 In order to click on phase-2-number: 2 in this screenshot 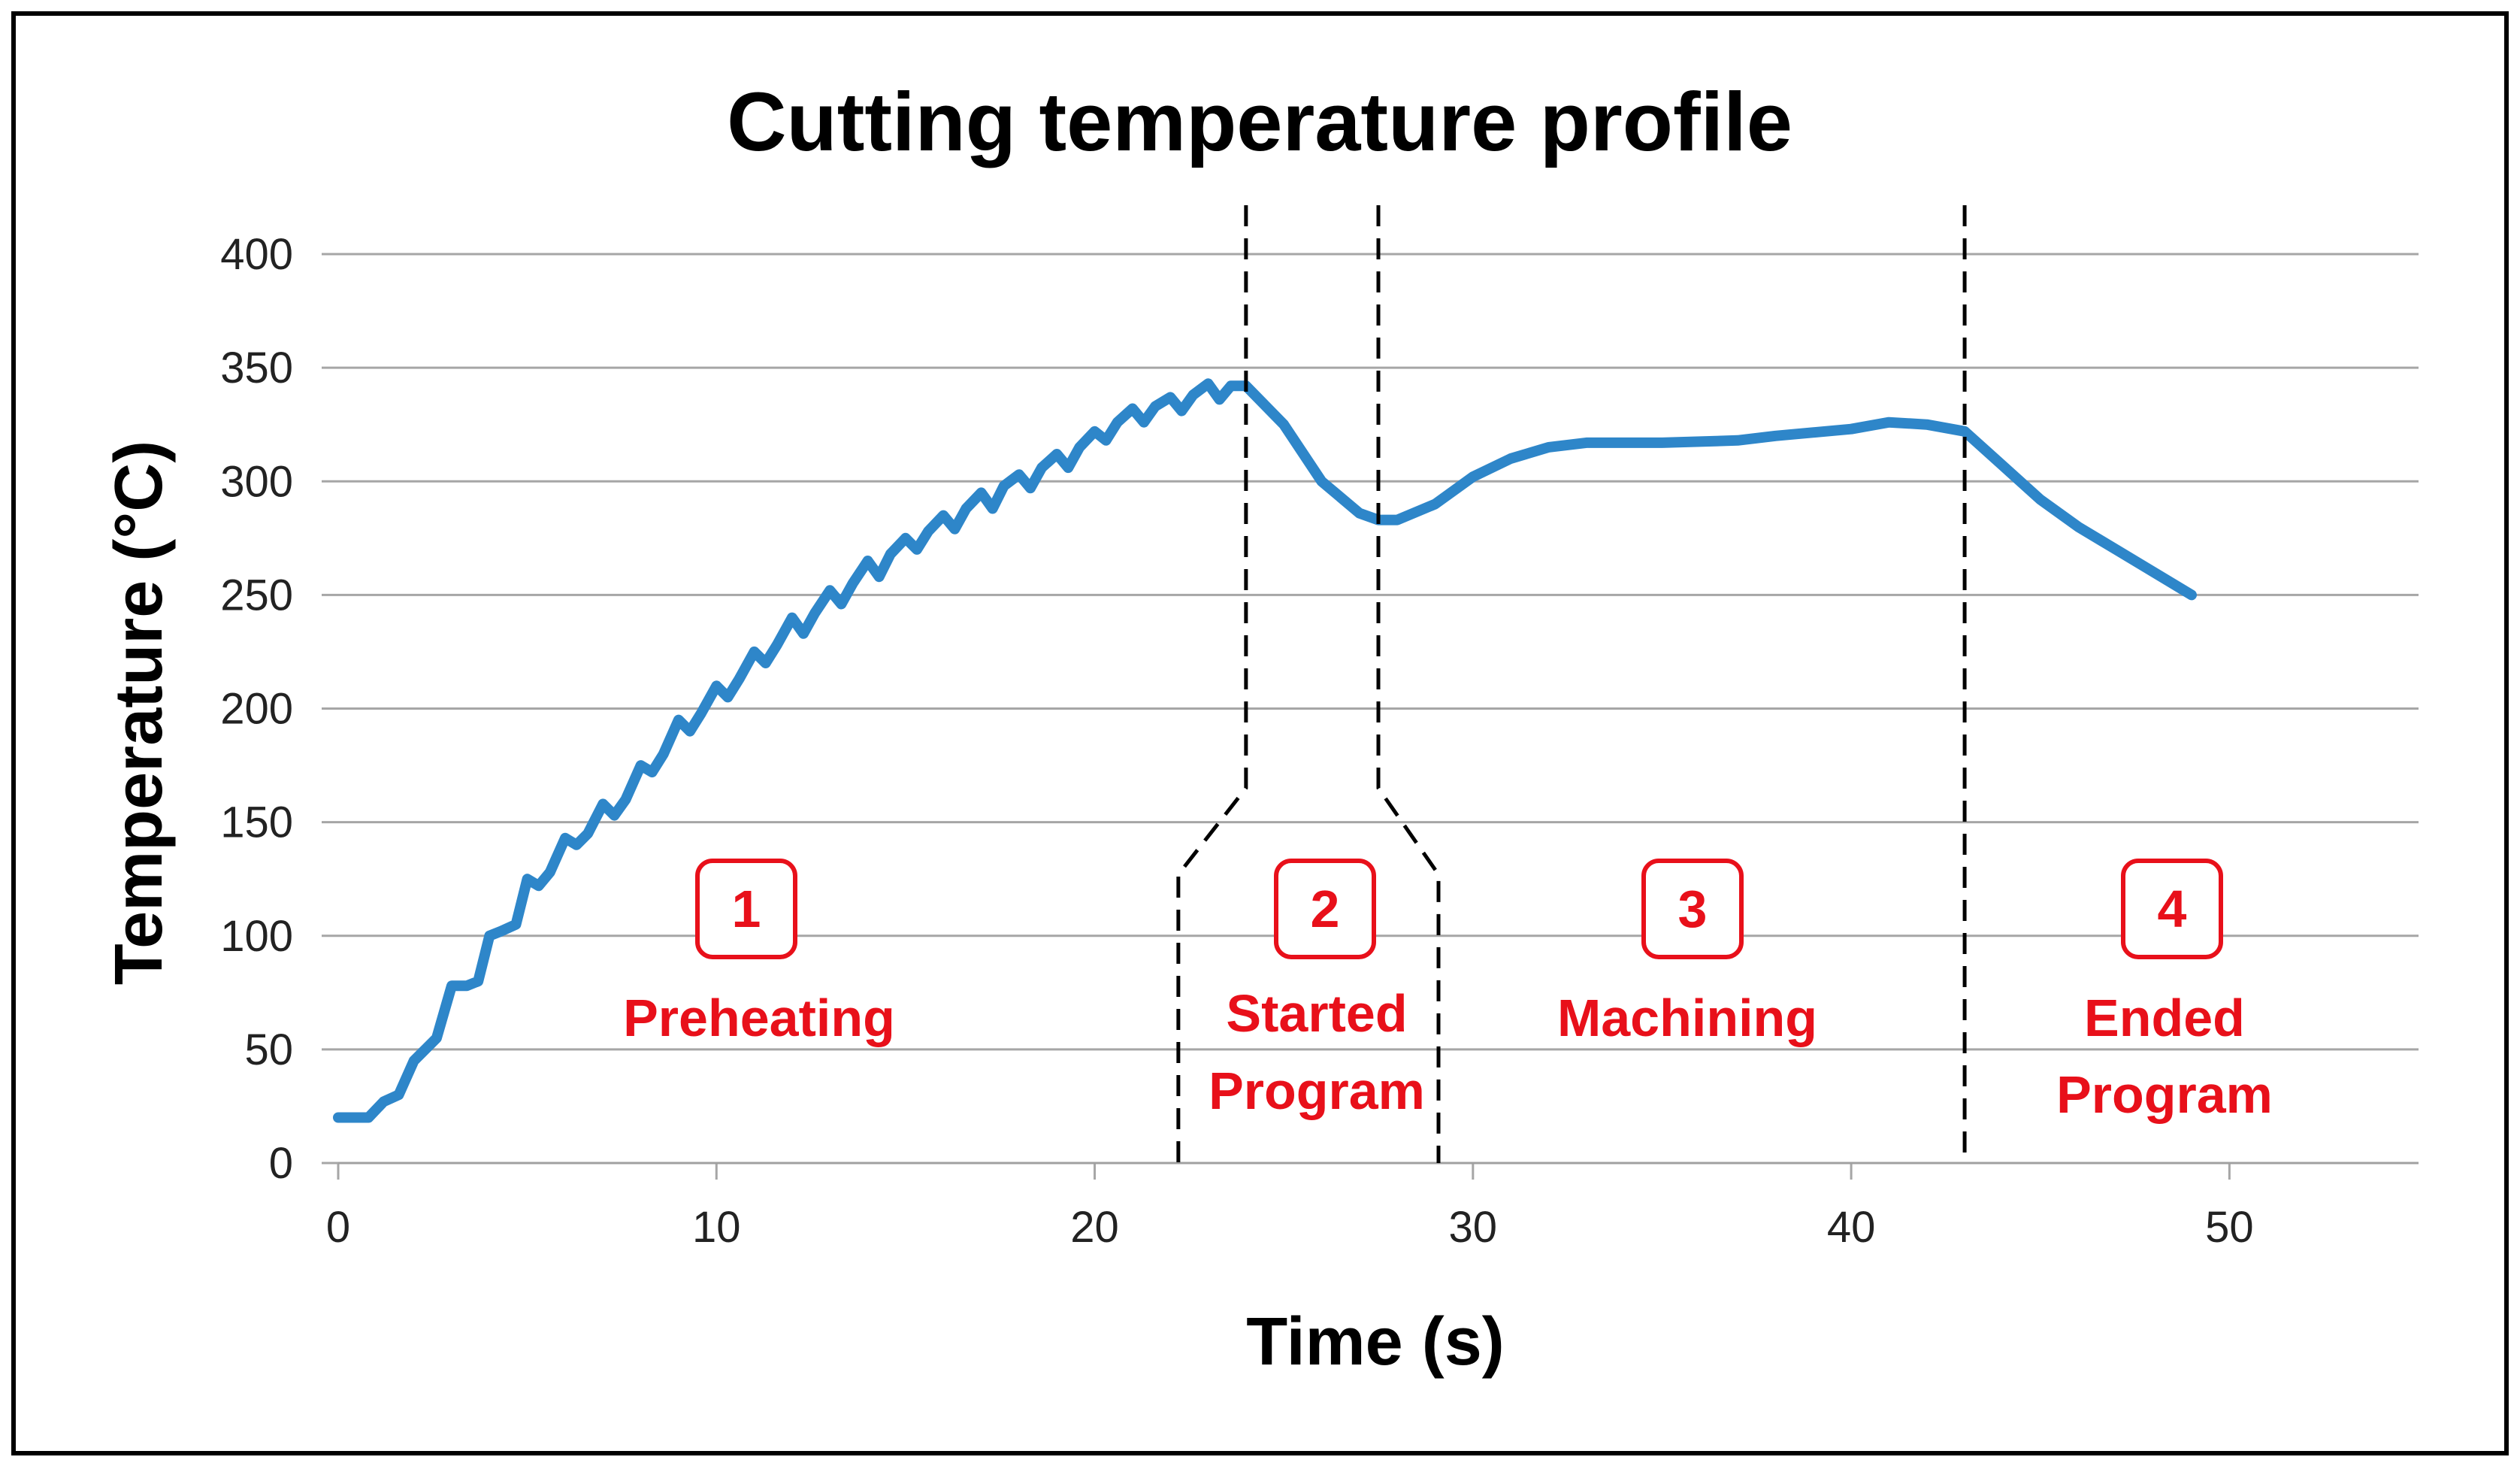, I will do `click(1325, 909)`.